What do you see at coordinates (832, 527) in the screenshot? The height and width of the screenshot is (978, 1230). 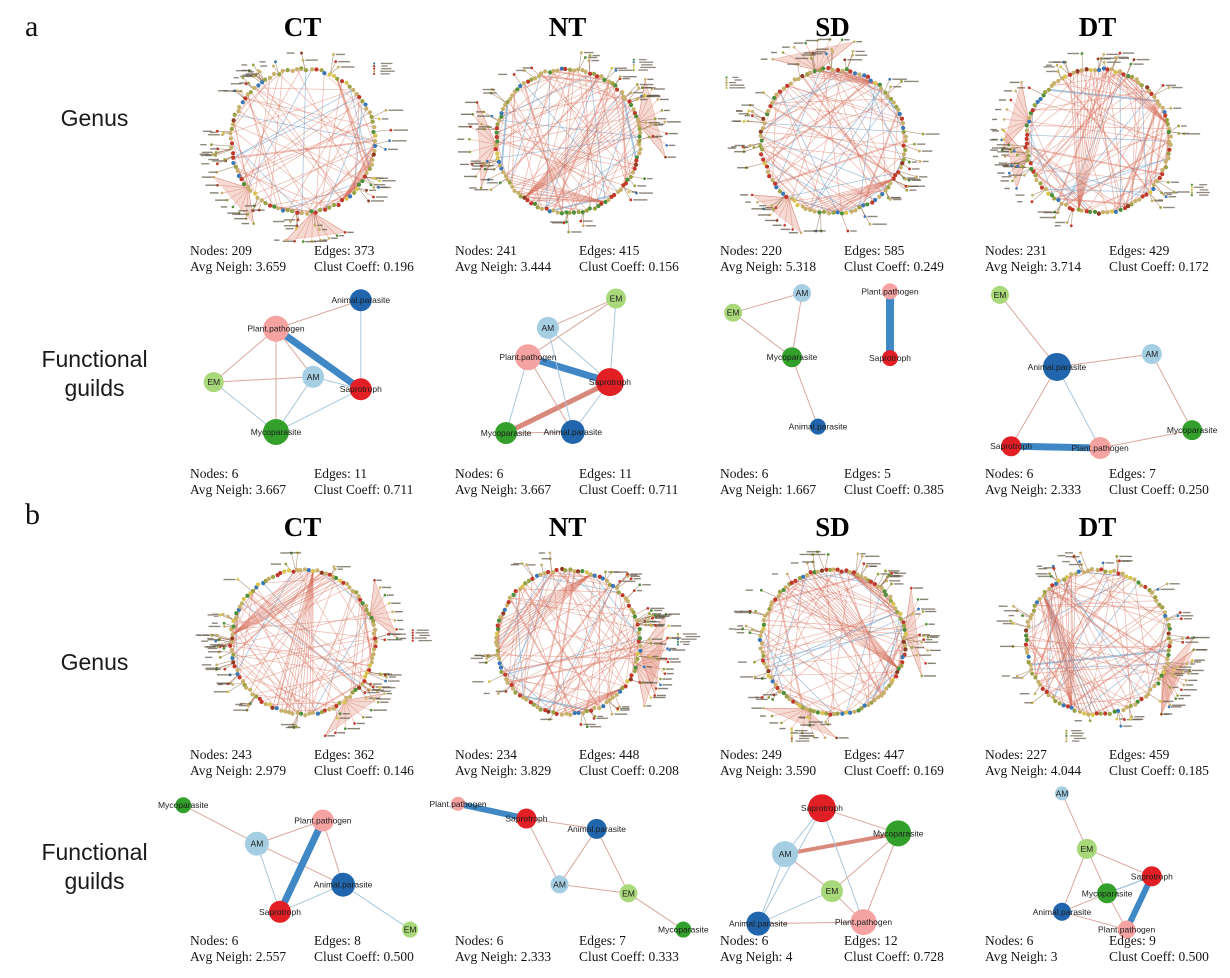 I see `treatment-header-b-SD: SD` at bounding box center [832, 527].